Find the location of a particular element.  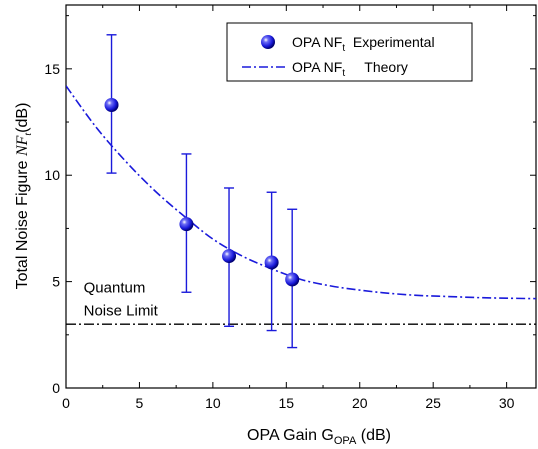

x-tick-labels: 0 5 10 15 20 25 30 is located at coordinates (288, 403).